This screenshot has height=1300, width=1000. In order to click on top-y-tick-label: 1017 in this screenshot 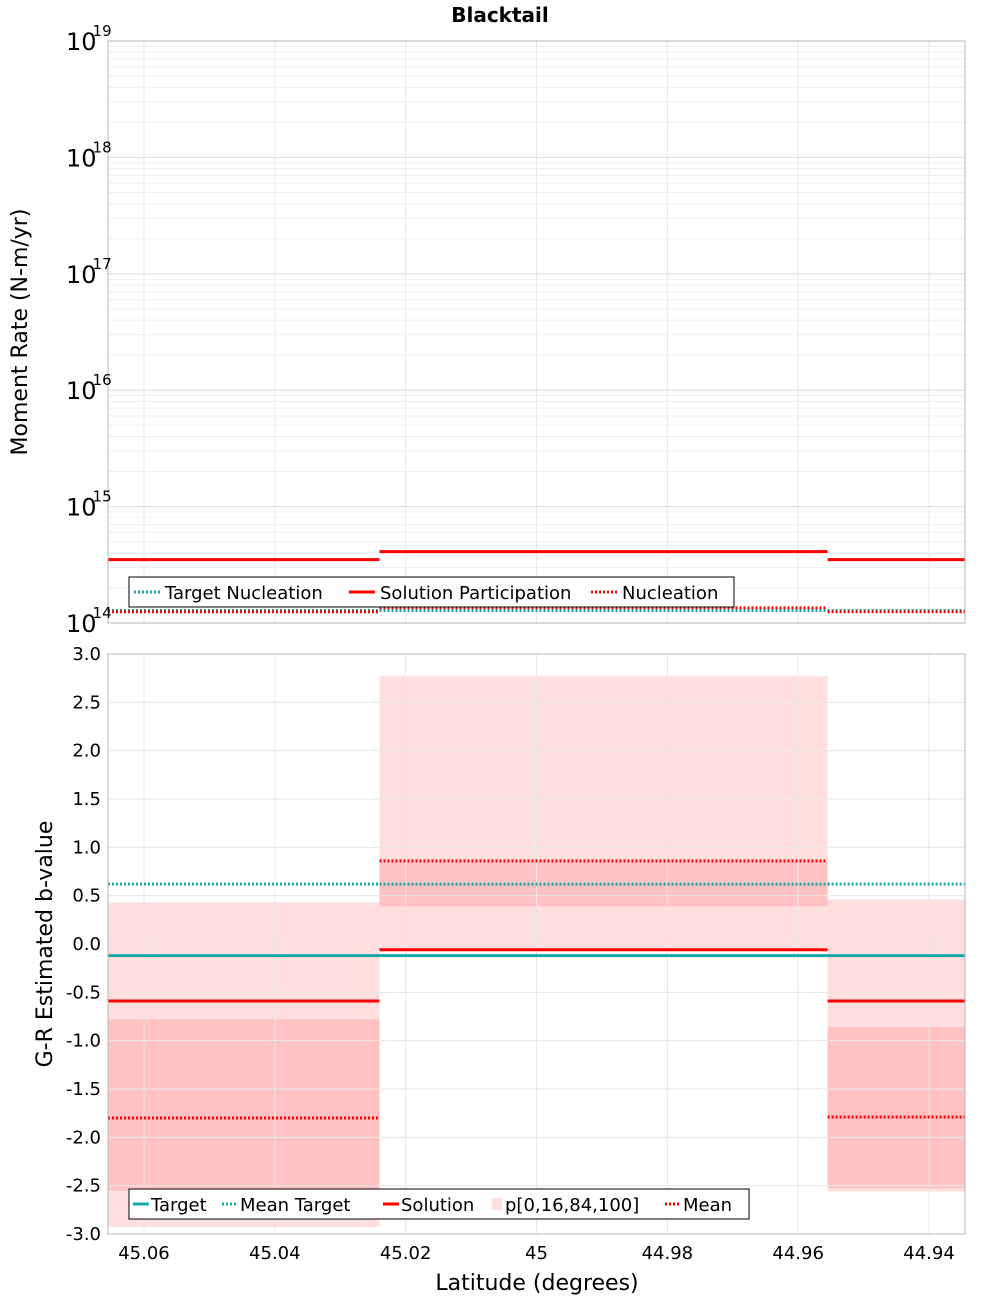, I will do `click(89, 272)`.